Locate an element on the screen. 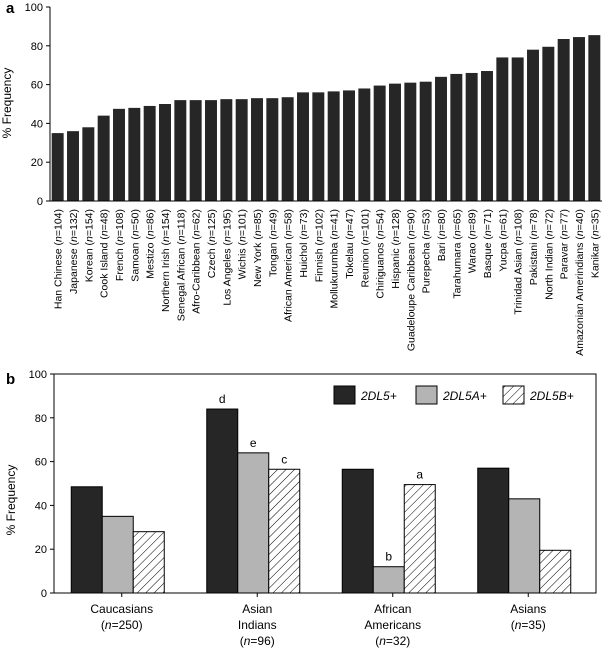 The image size is (603, 650). panel-a-x-tick-label: Kanikar (n=35) is located at coordinates (595, 243).